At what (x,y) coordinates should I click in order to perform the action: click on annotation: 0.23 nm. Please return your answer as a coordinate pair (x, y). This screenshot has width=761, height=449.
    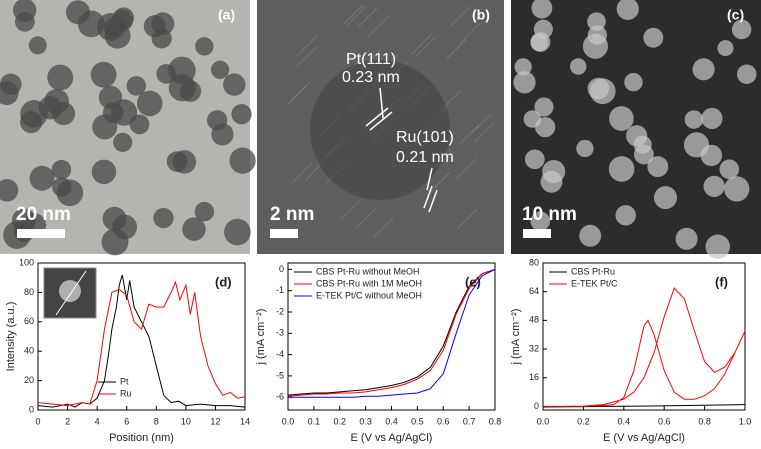
    Looking at the image, I should click on (371, 77).